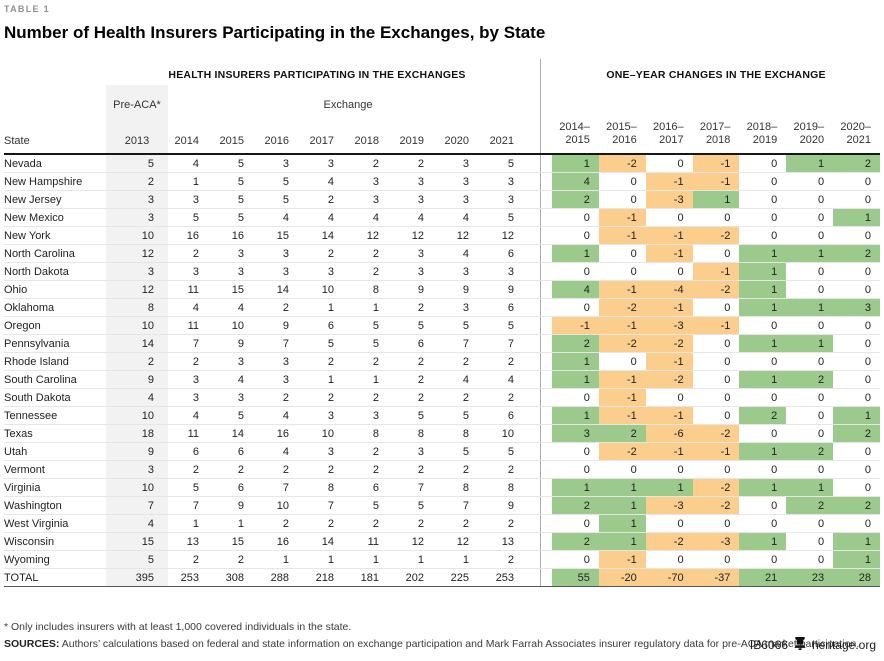 The image size is (884, 661). Describe the element at coordinates (442, 181) in the screenshot. I see `table-row: New Hampshire 2 1 5 5 4 3 3 3 3 4 0 -1 -1 0 0 0` at that location.